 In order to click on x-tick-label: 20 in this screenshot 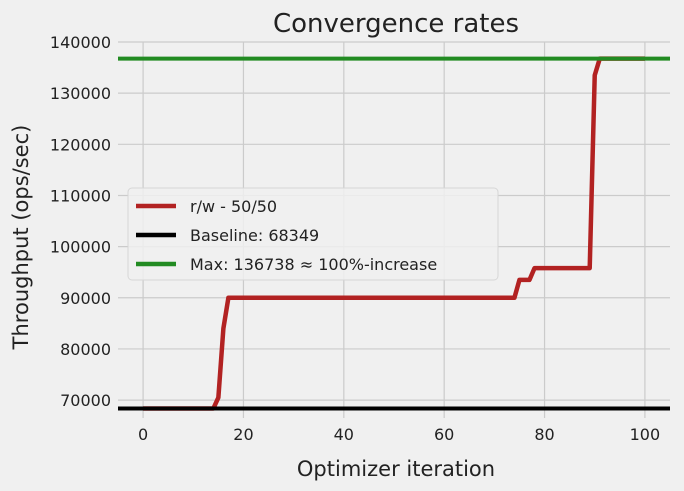, I will do `click(243, 434)`.